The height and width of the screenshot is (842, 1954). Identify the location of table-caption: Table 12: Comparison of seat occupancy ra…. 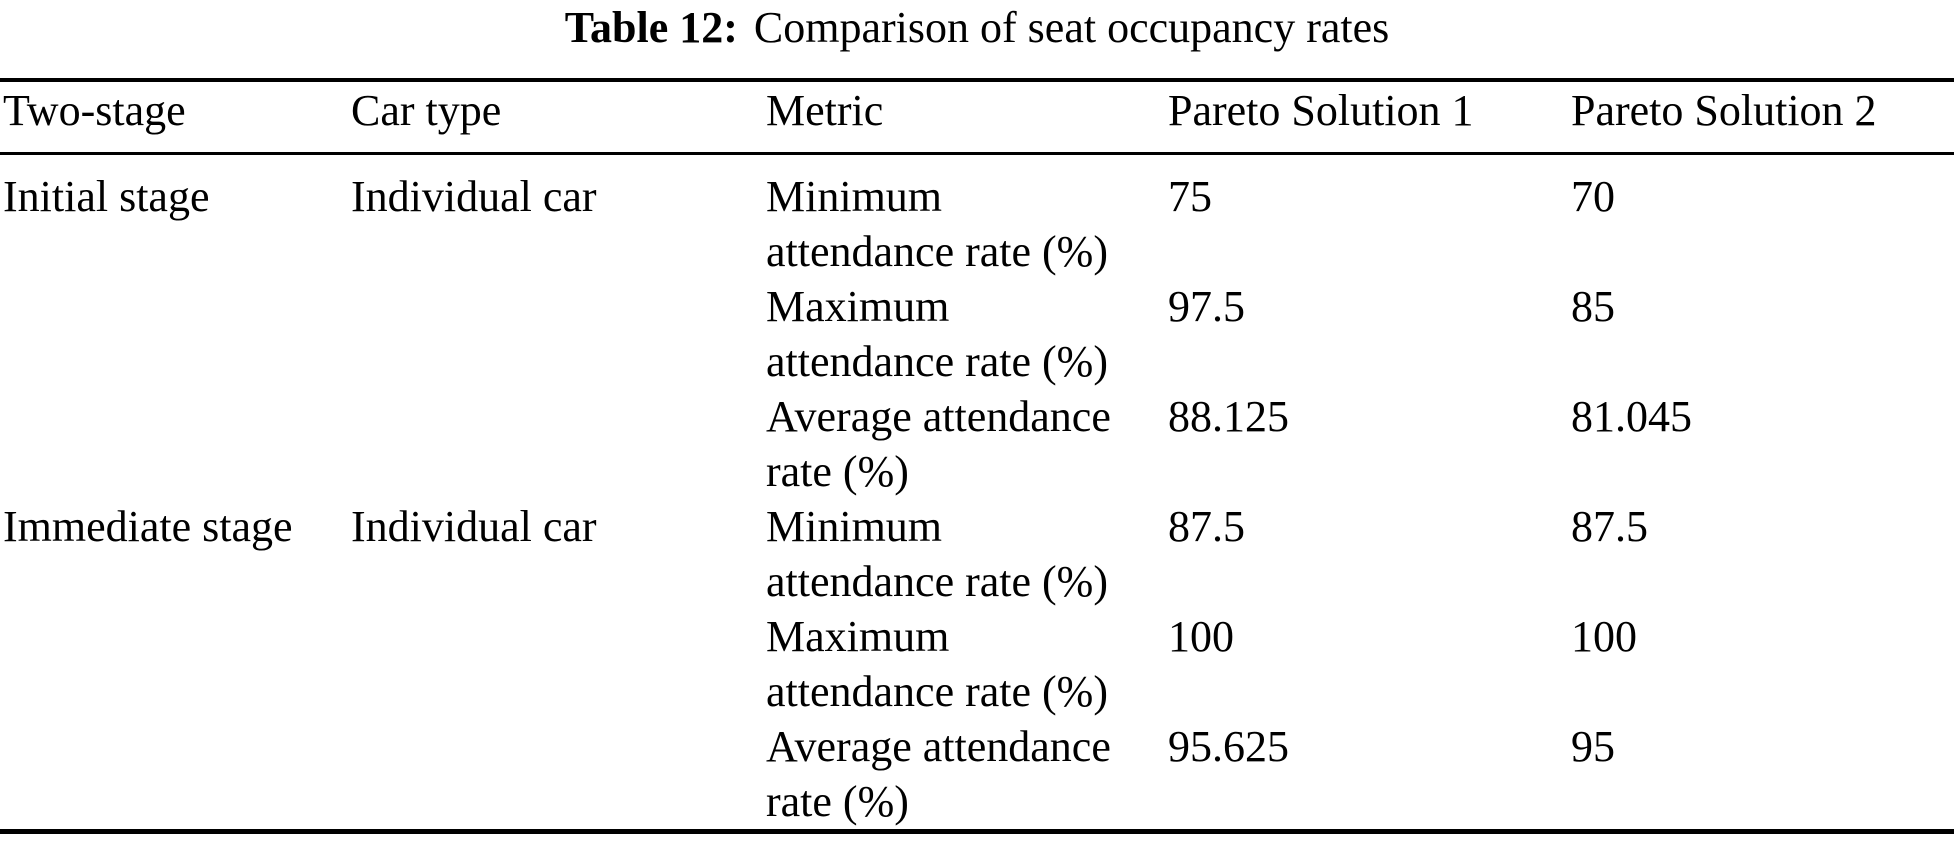
(977, 27).